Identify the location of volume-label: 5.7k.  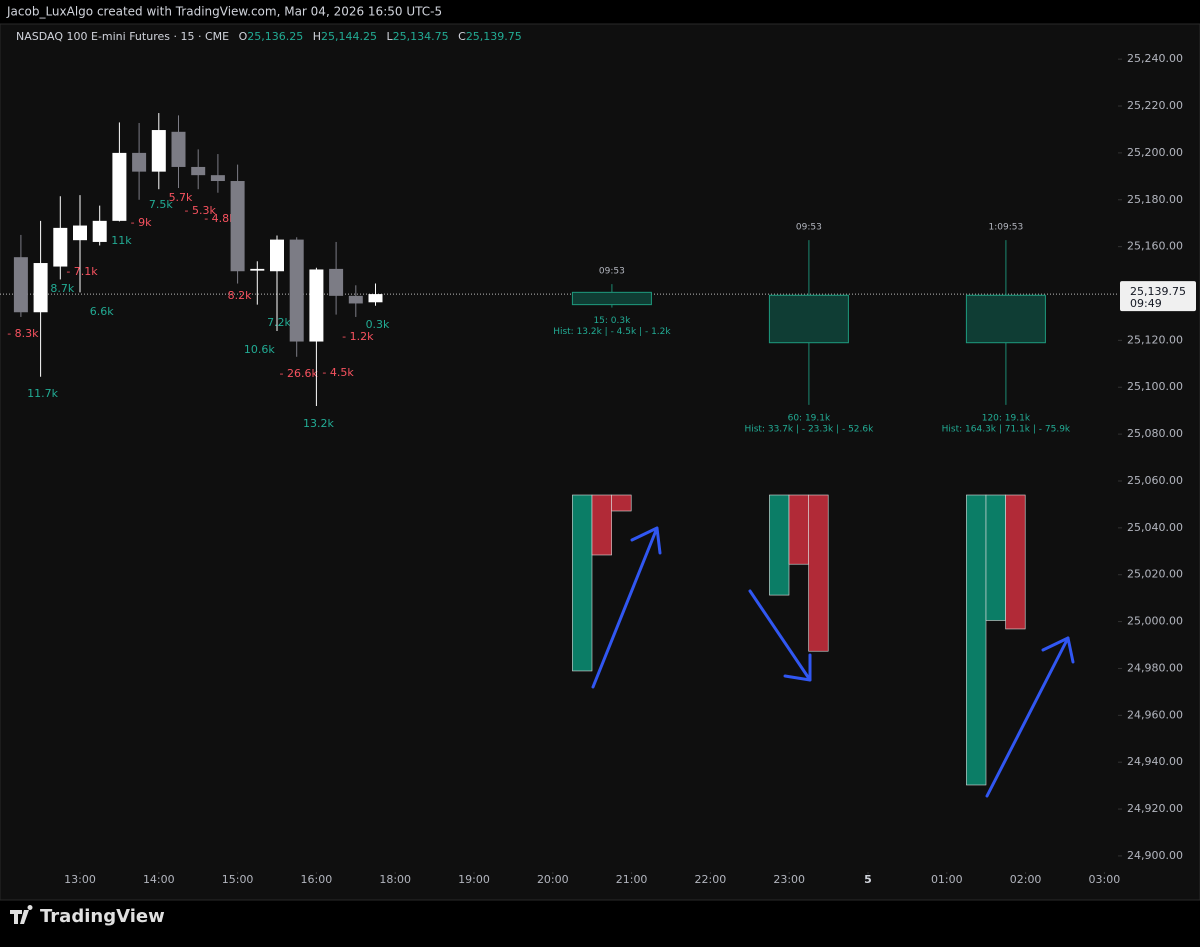
(181, 197).